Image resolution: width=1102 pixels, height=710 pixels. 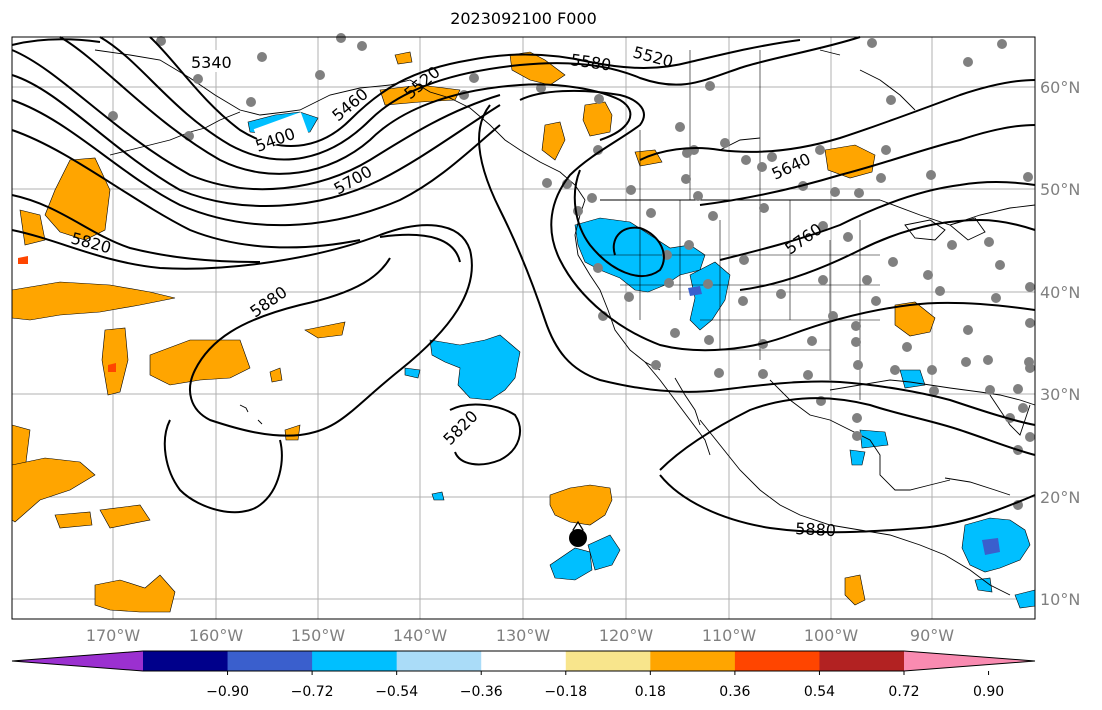 I want to click on lon-label: 130°W, so click(x=523, y=635).